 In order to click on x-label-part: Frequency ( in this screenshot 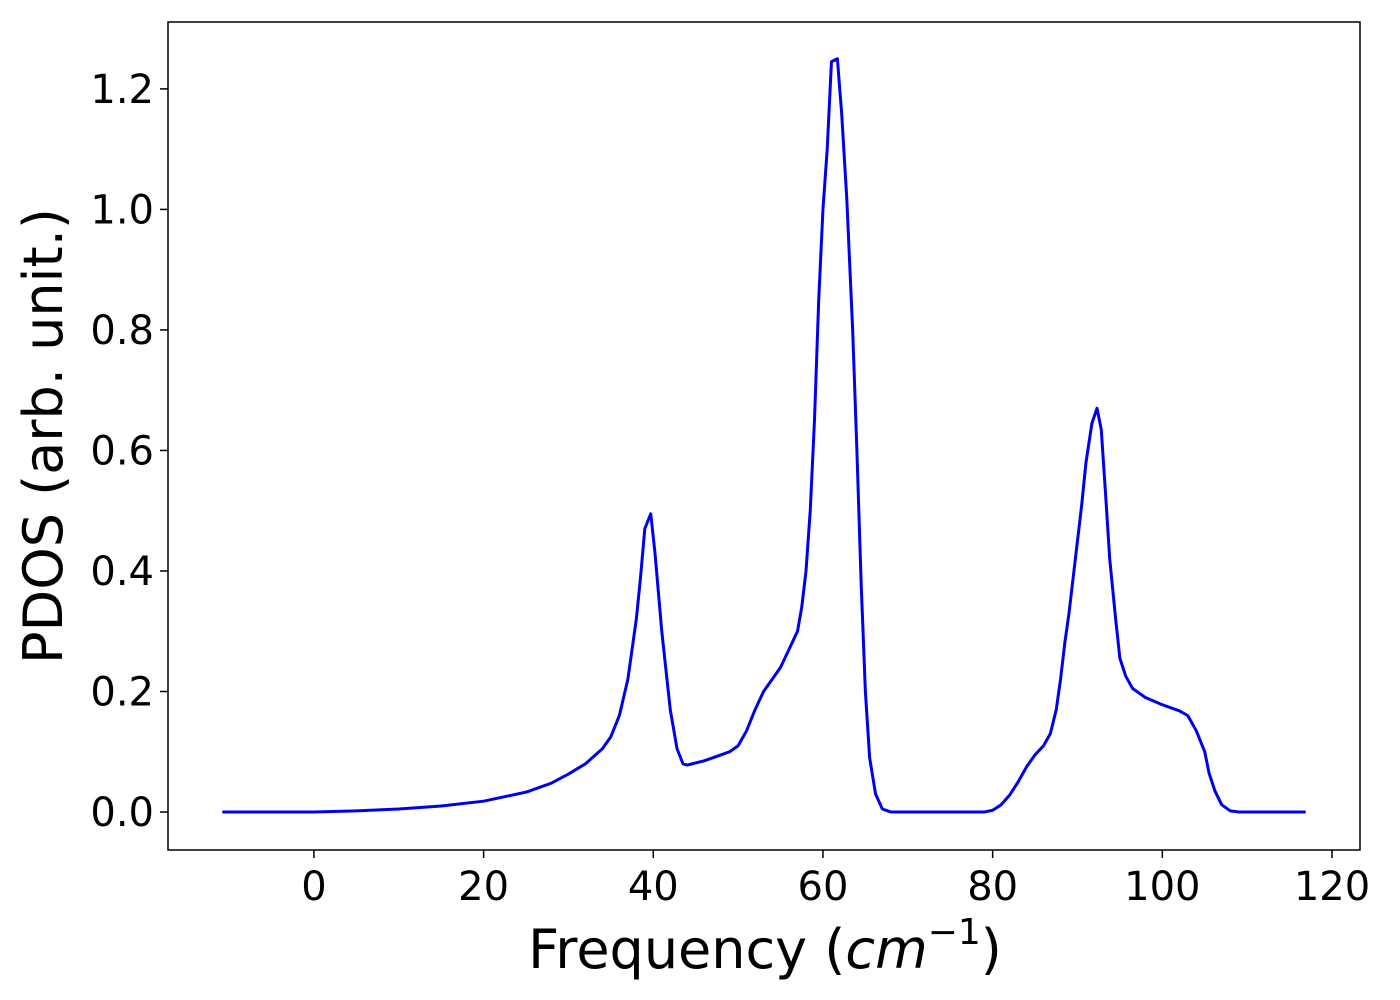, I will do `click(686, 949)`.